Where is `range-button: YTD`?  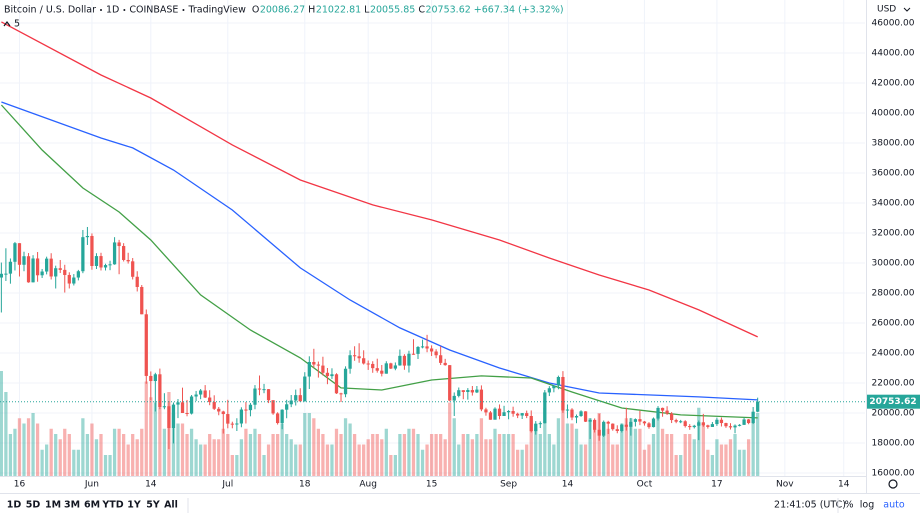 range-button: YTD is located at coordinates (112, 505).